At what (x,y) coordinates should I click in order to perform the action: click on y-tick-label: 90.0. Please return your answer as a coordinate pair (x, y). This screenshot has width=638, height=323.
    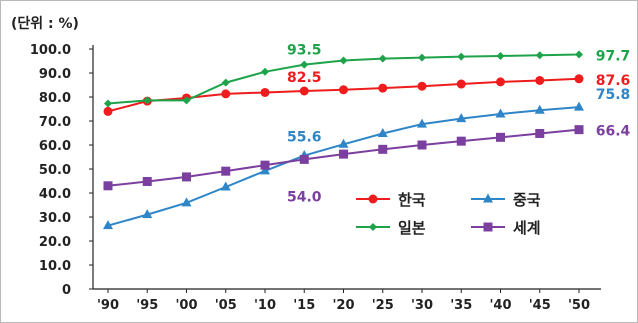
    Looking at the image, I should click on (55, 74).